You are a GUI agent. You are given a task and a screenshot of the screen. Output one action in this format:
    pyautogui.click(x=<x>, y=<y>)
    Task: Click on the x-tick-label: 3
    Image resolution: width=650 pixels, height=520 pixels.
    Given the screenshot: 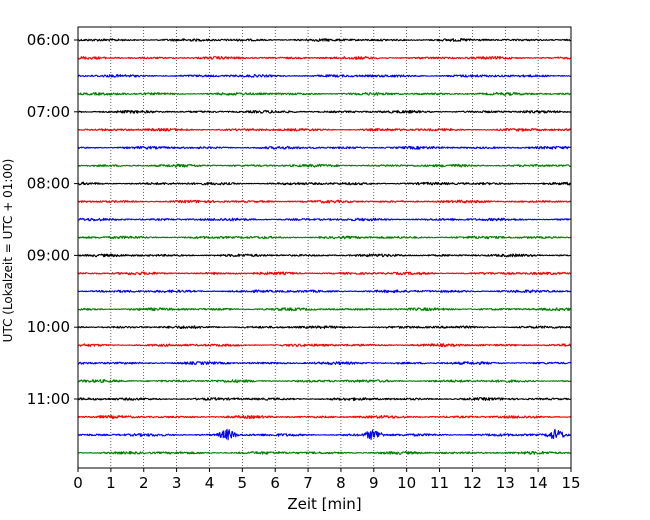 What is the action you would take?
    pyautogui.click(x=177, y=483)
    